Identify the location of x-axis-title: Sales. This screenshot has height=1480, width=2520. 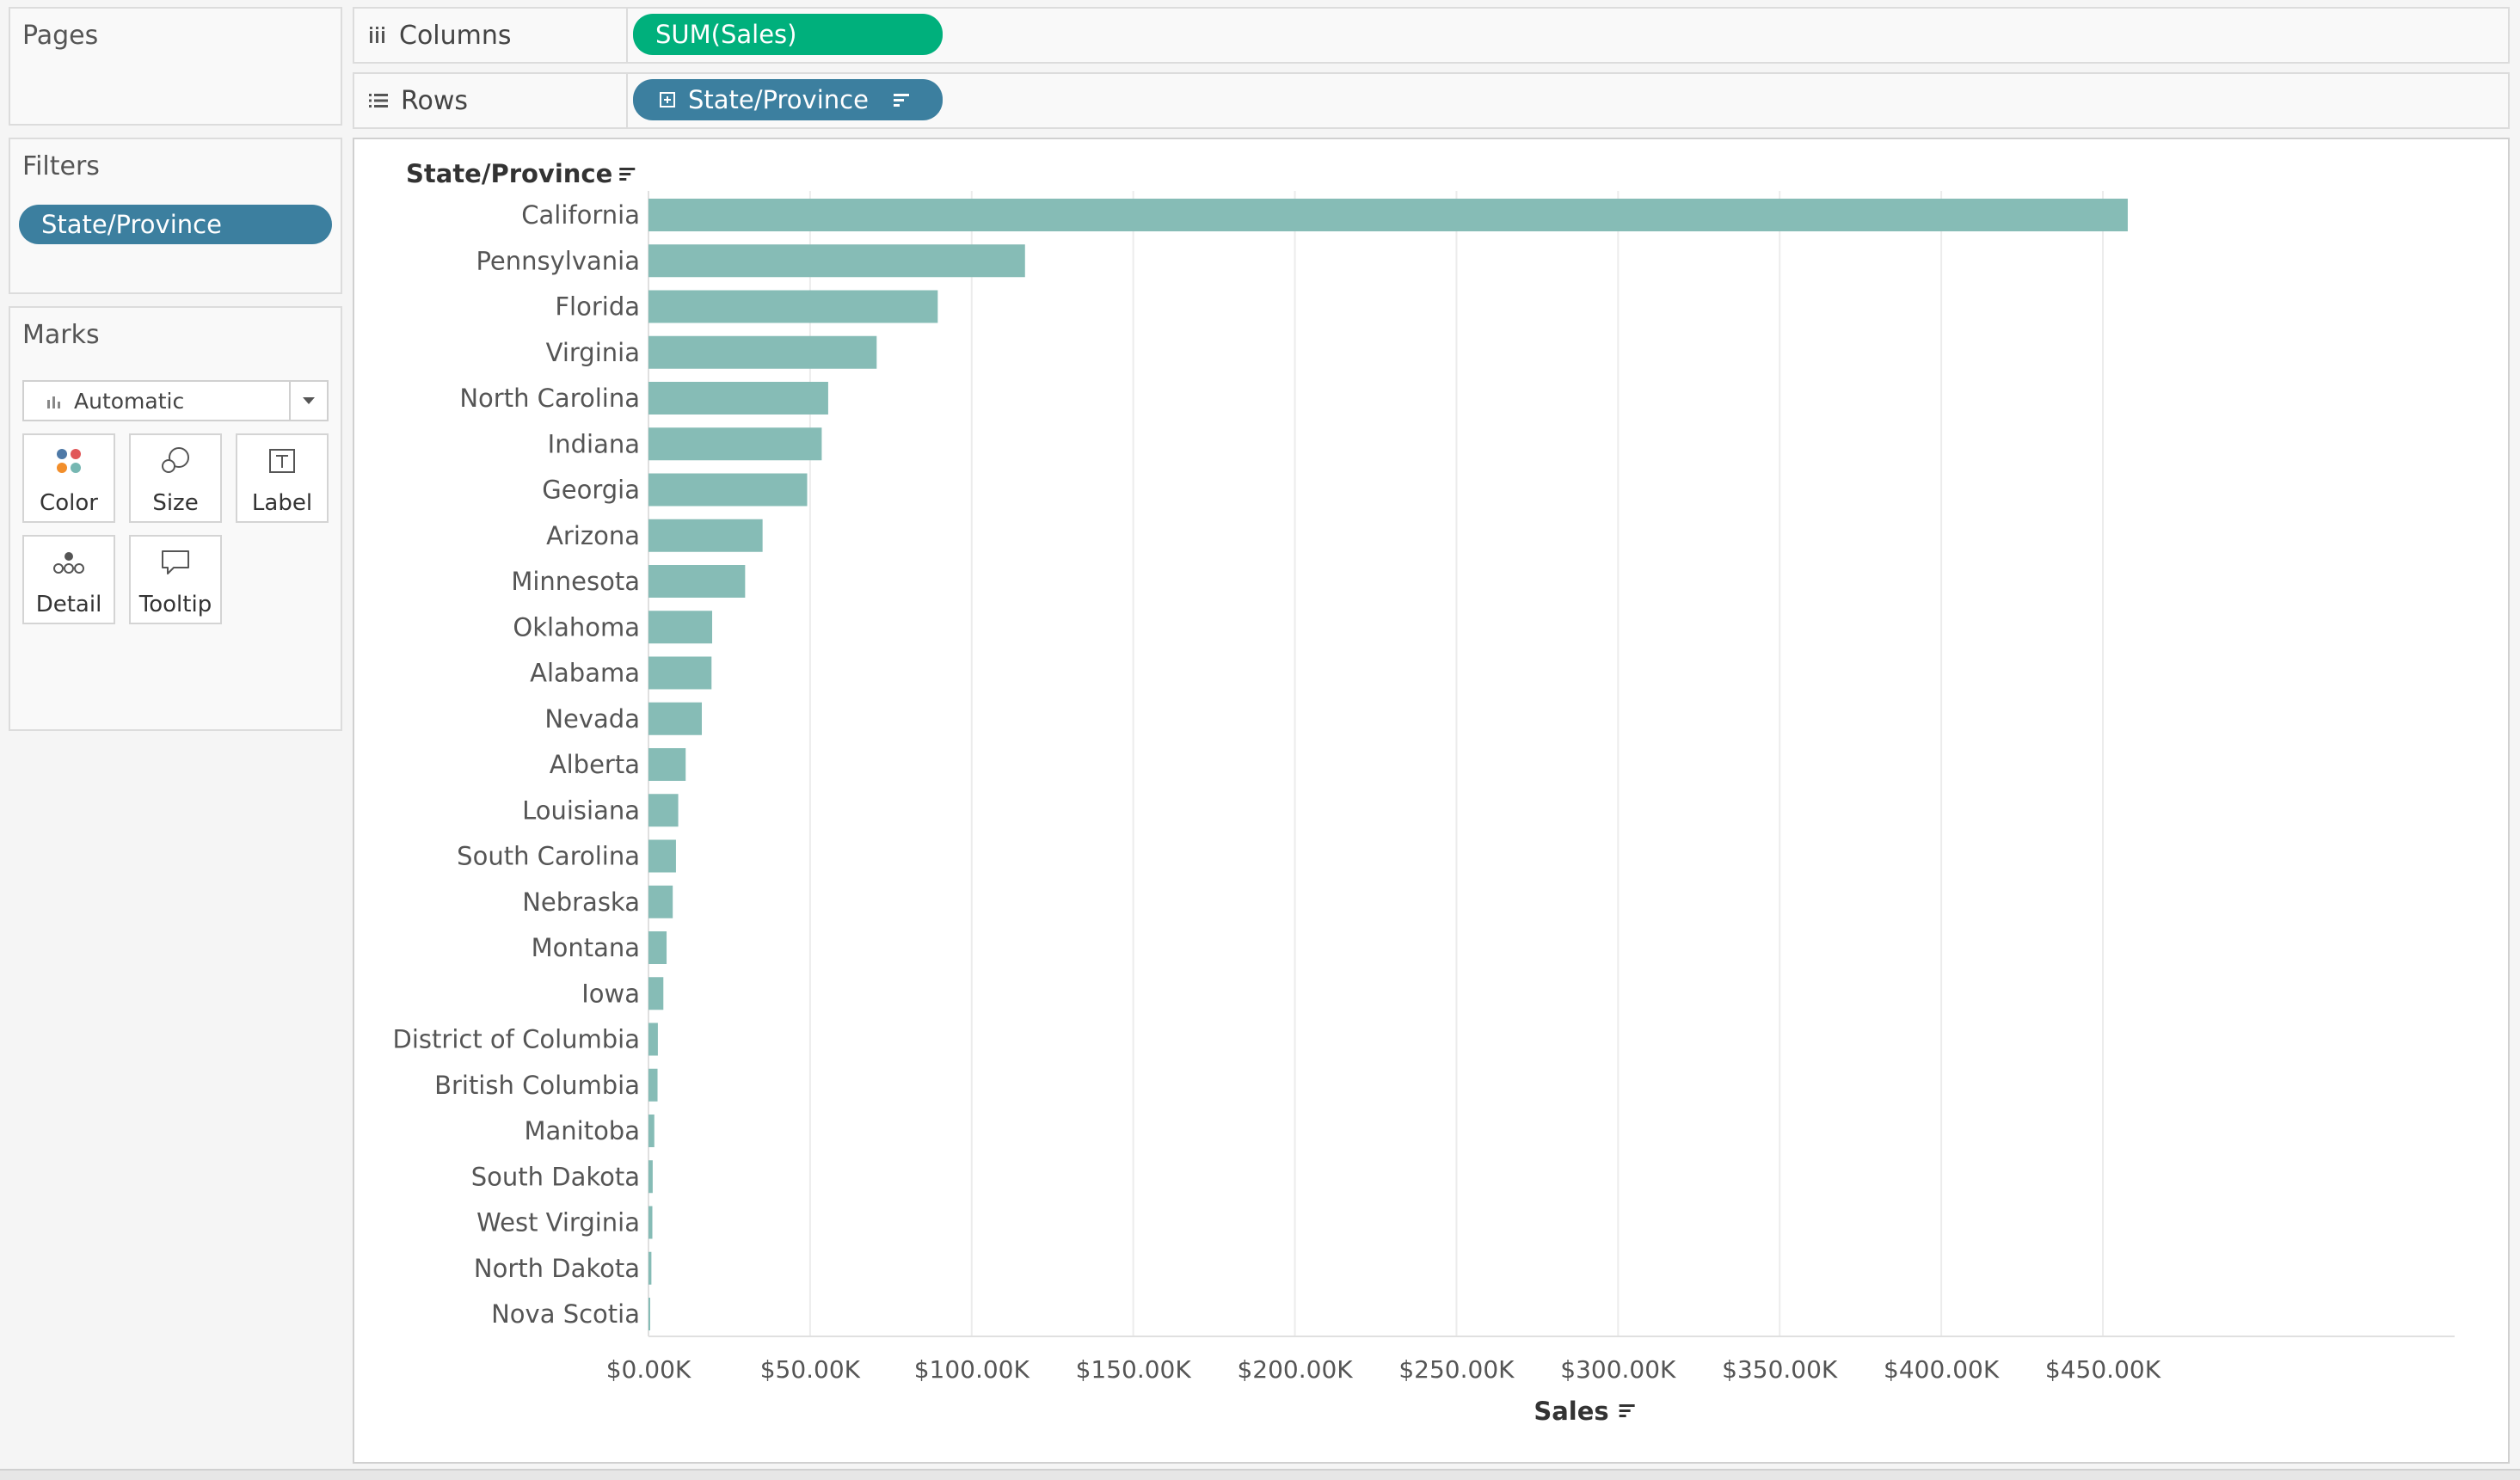
(1571, 1411).